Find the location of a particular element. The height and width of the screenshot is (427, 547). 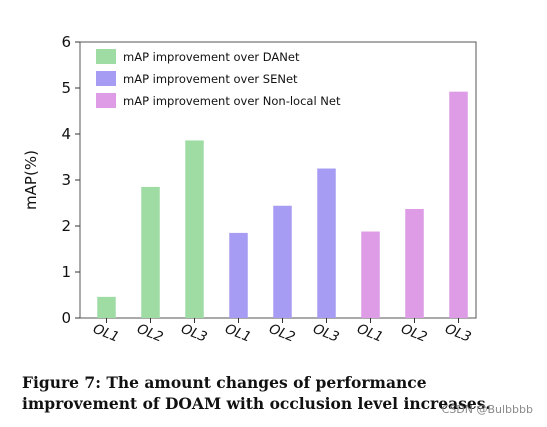

bar-s3-ol3 is located at coordinates (458, 205).